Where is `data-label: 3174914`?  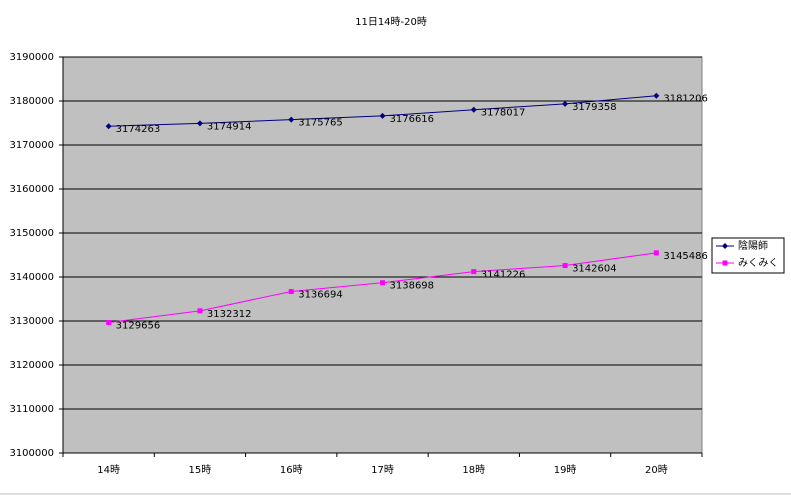 data-label: 3174914 is located at coordinates (229, 126).